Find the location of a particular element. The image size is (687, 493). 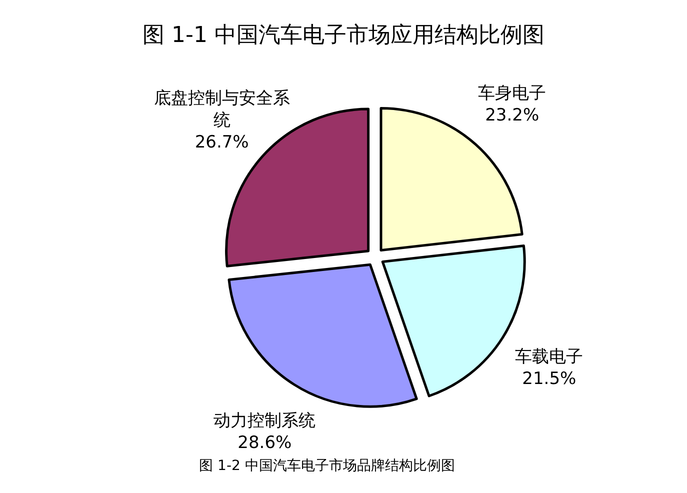

data-label: 21.5% is located at coordinates (549, 378).